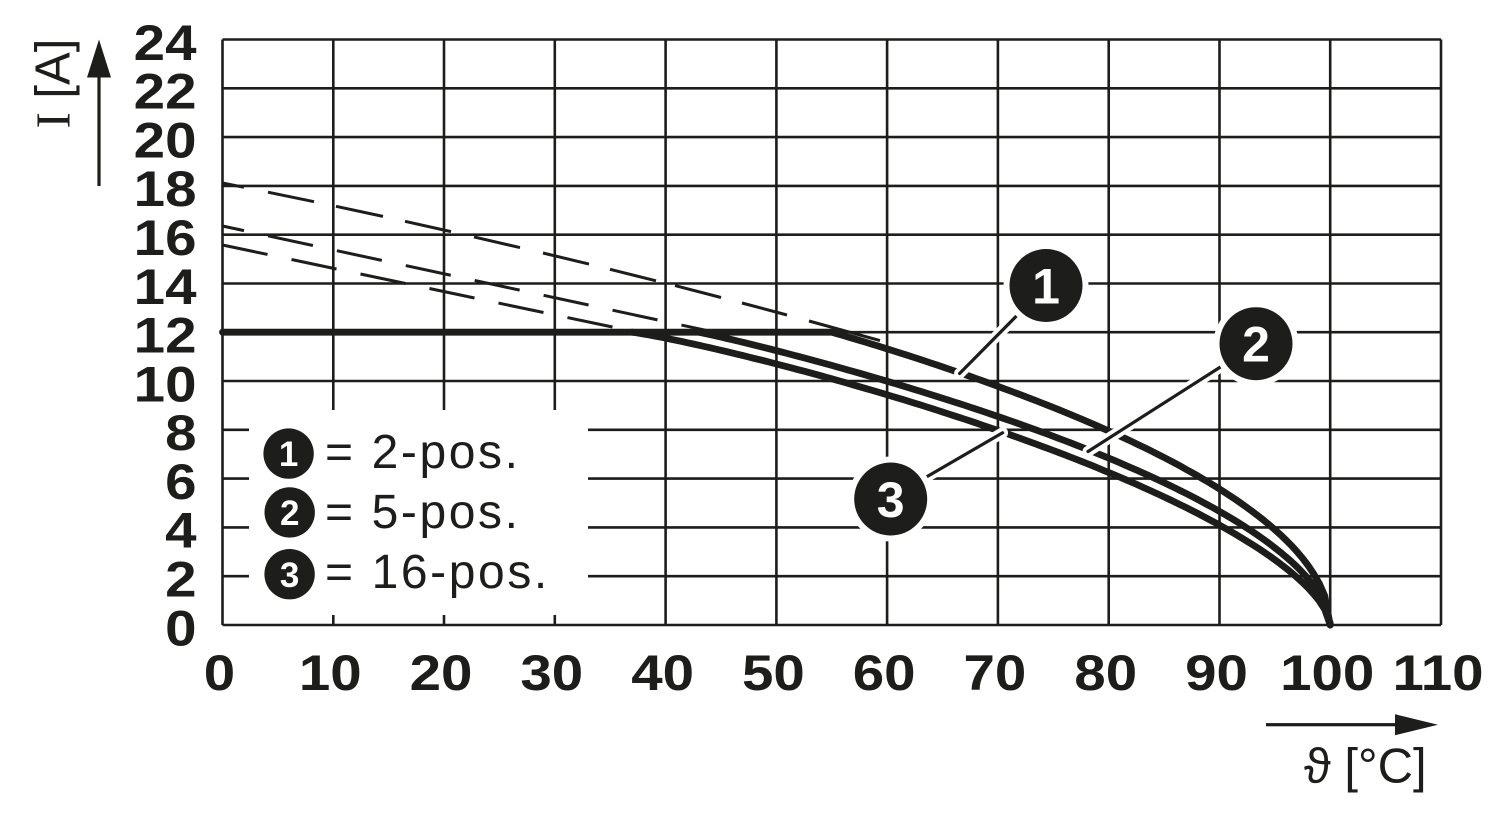 The height and width of the screenshot is (821, 1500). I want to click on svg-text: 12, so click(165, 336).